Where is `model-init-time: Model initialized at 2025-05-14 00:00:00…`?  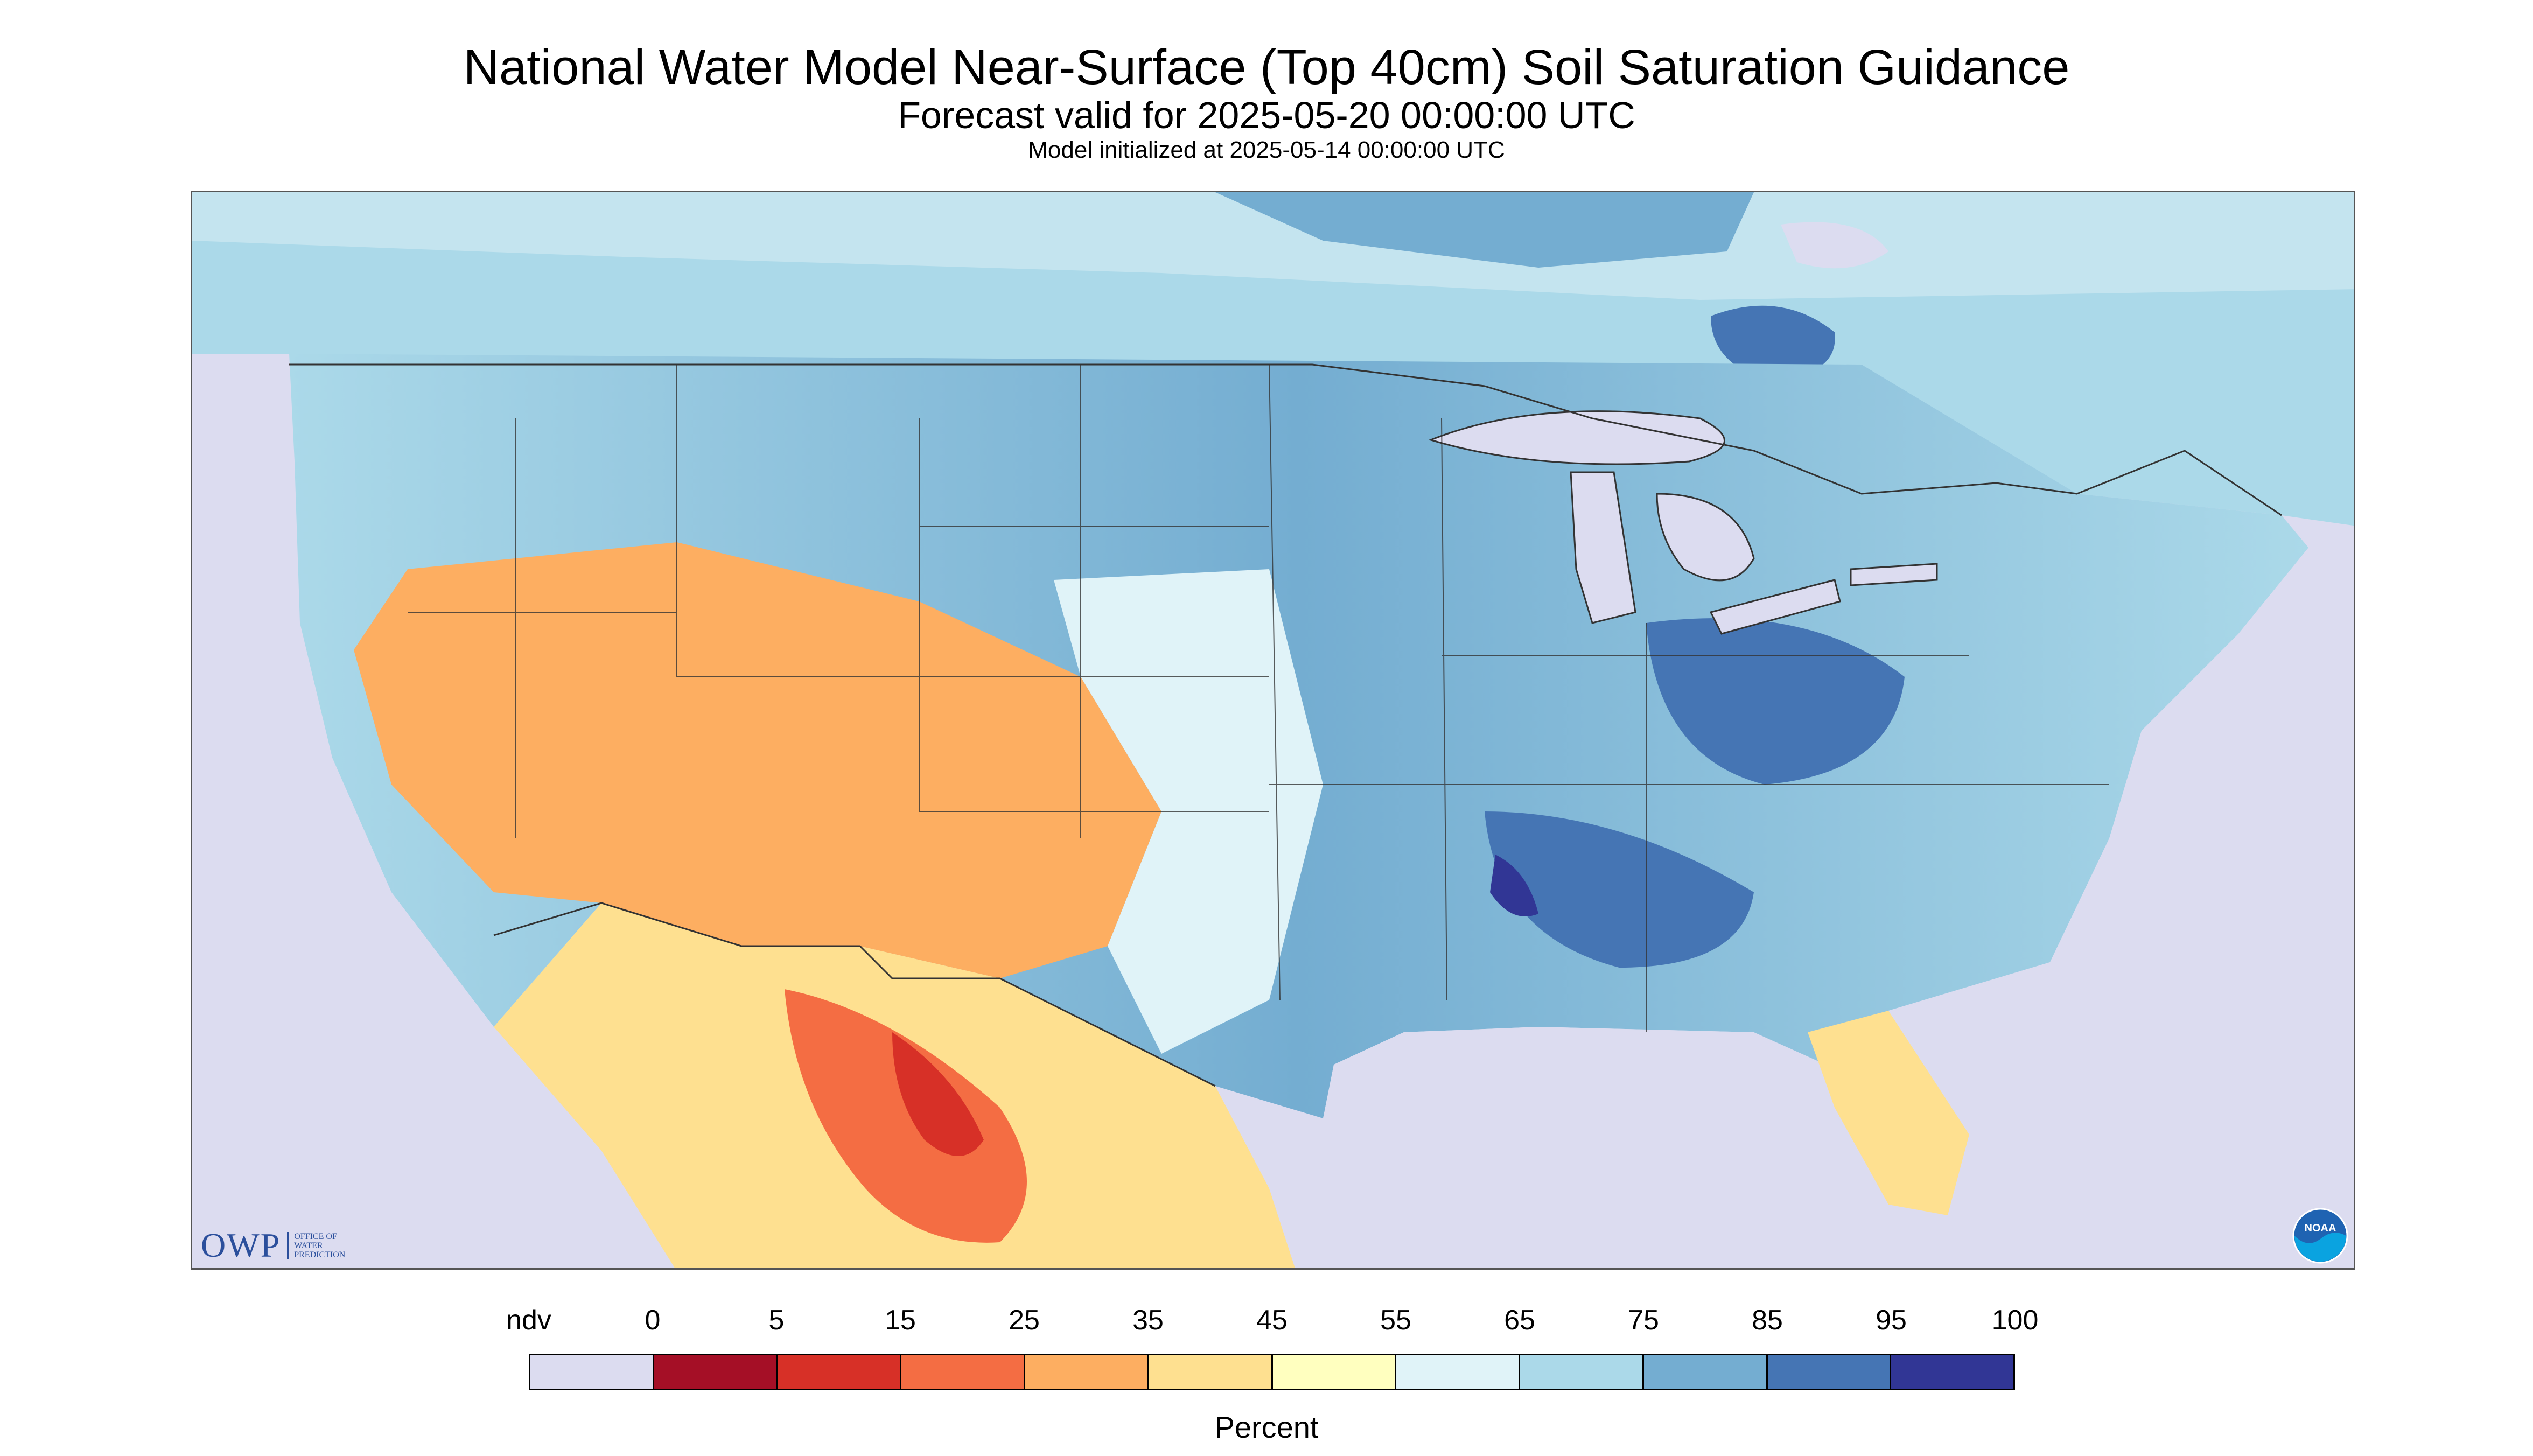 model-init-time: Model initialized at 2025-05-14 00:00:00… is located at coordinates (1266, 150).